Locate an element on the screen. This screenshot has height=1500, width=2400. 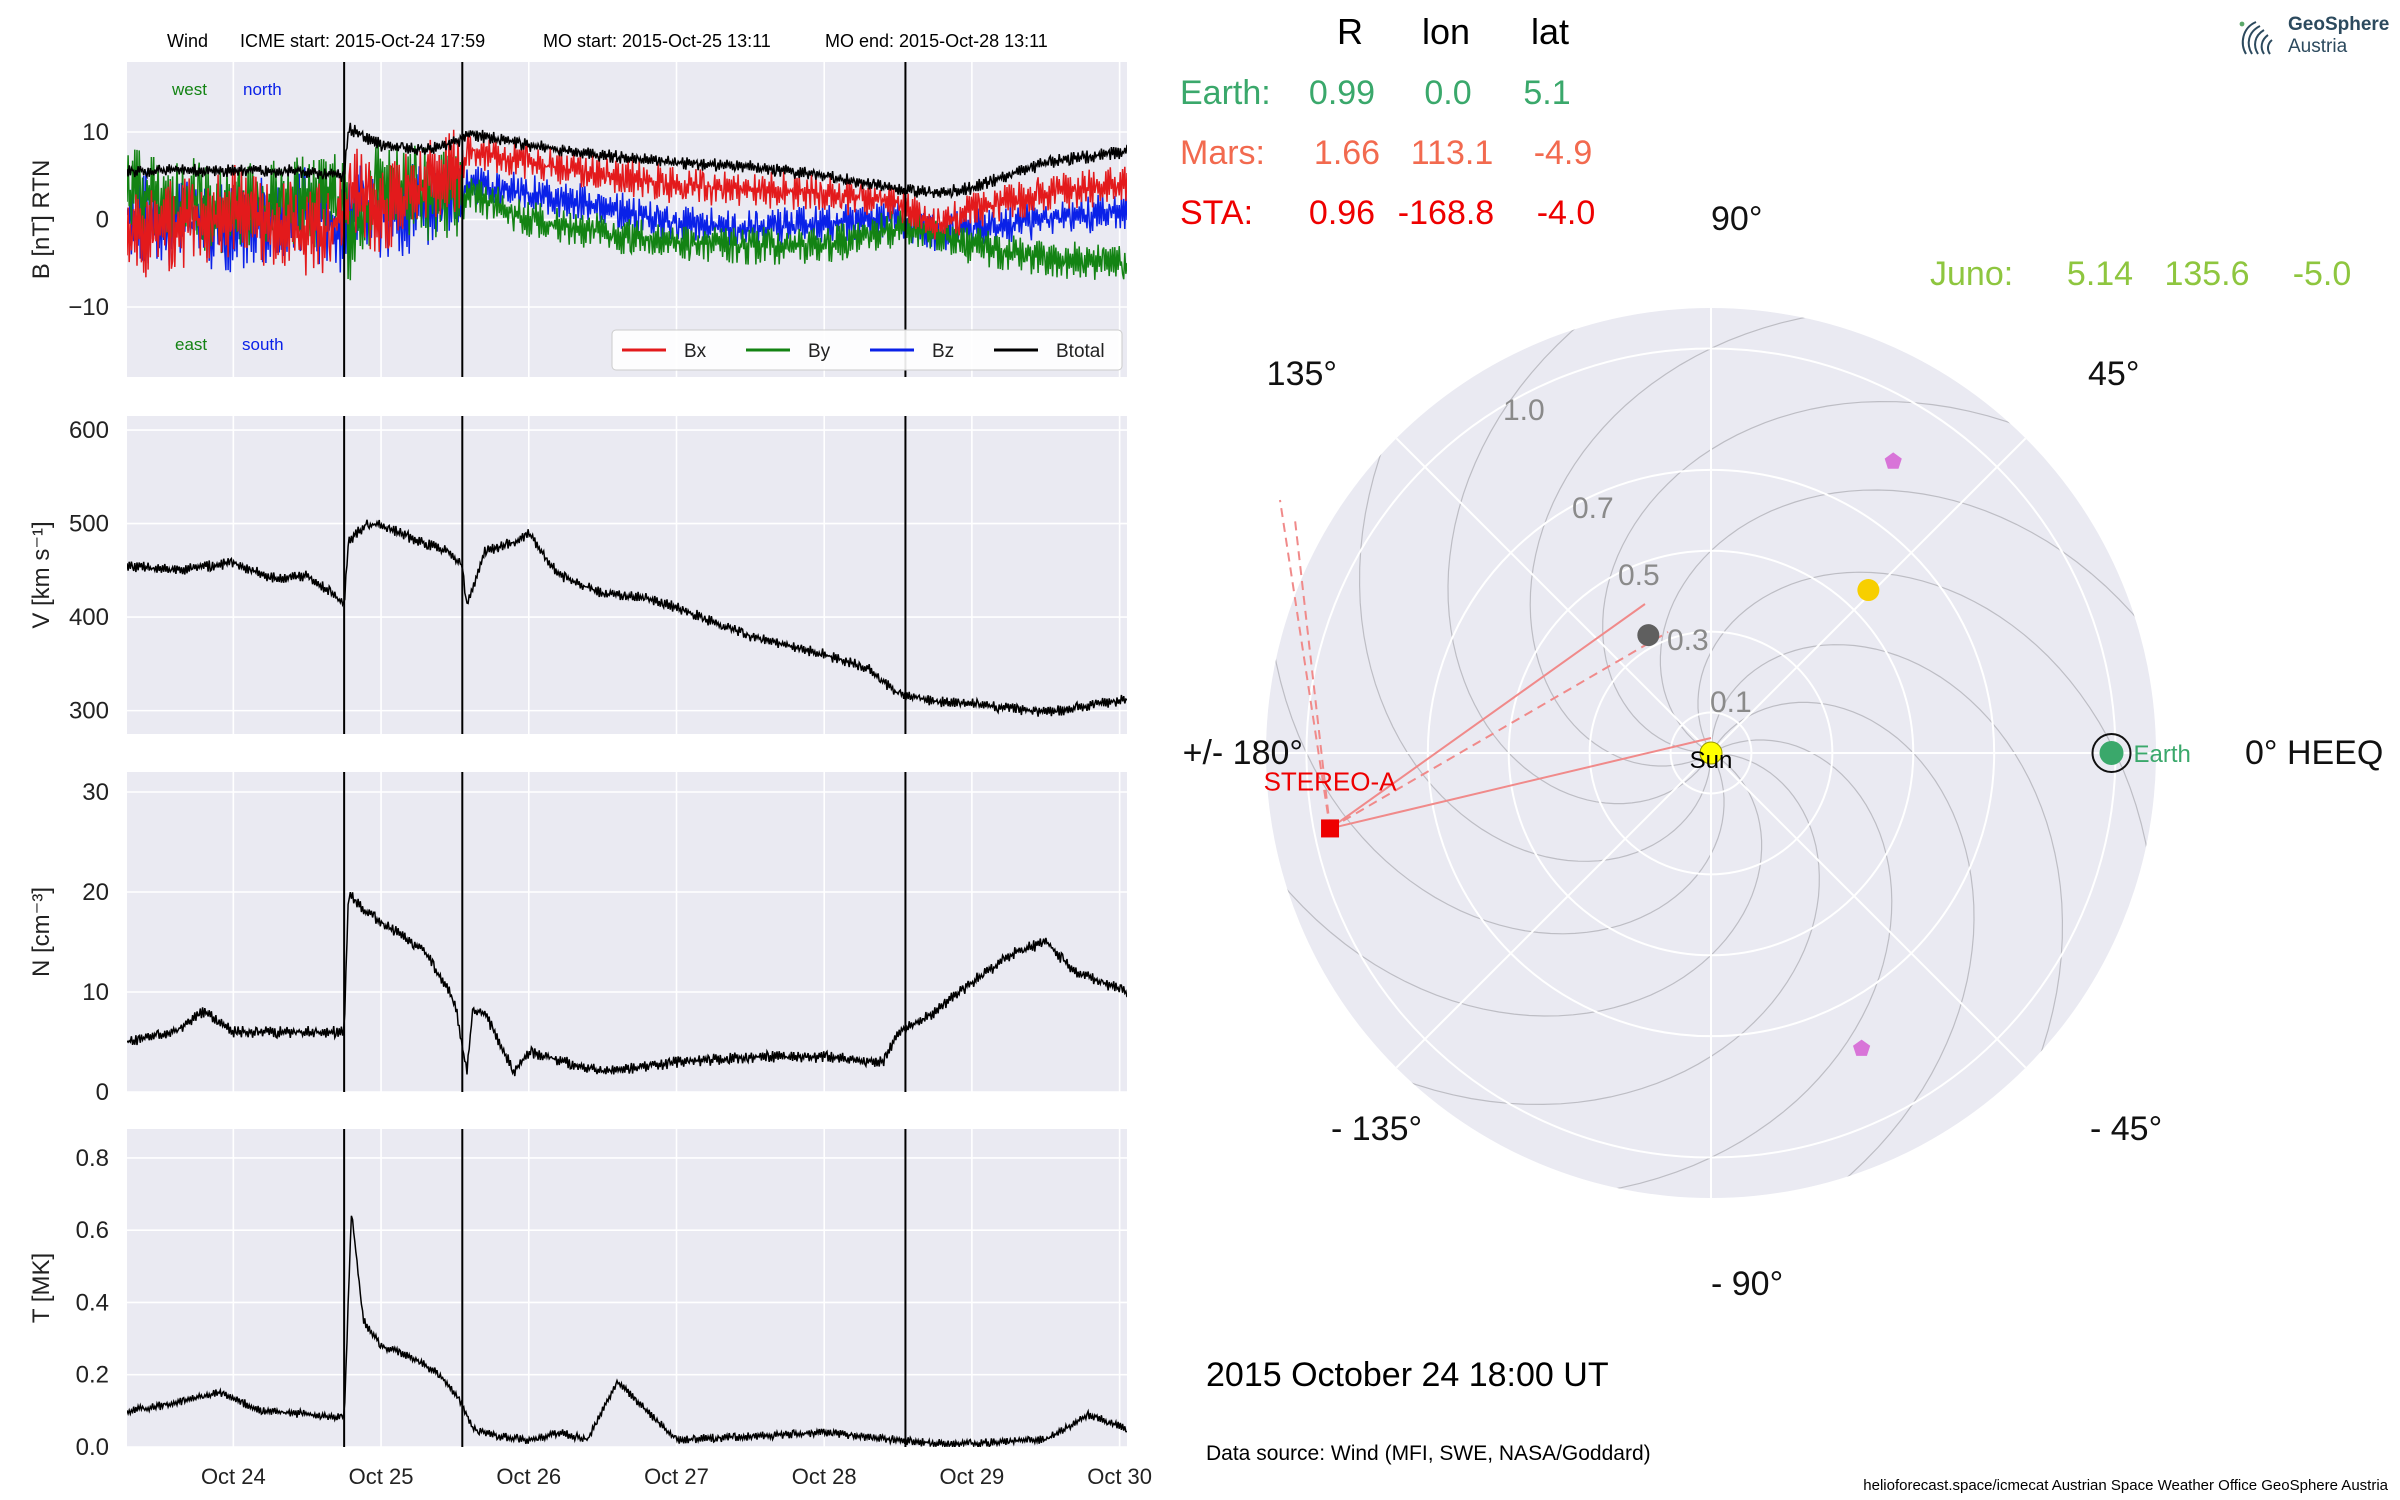
row-lat: 5.1 is located at coordinates (1546, 93).